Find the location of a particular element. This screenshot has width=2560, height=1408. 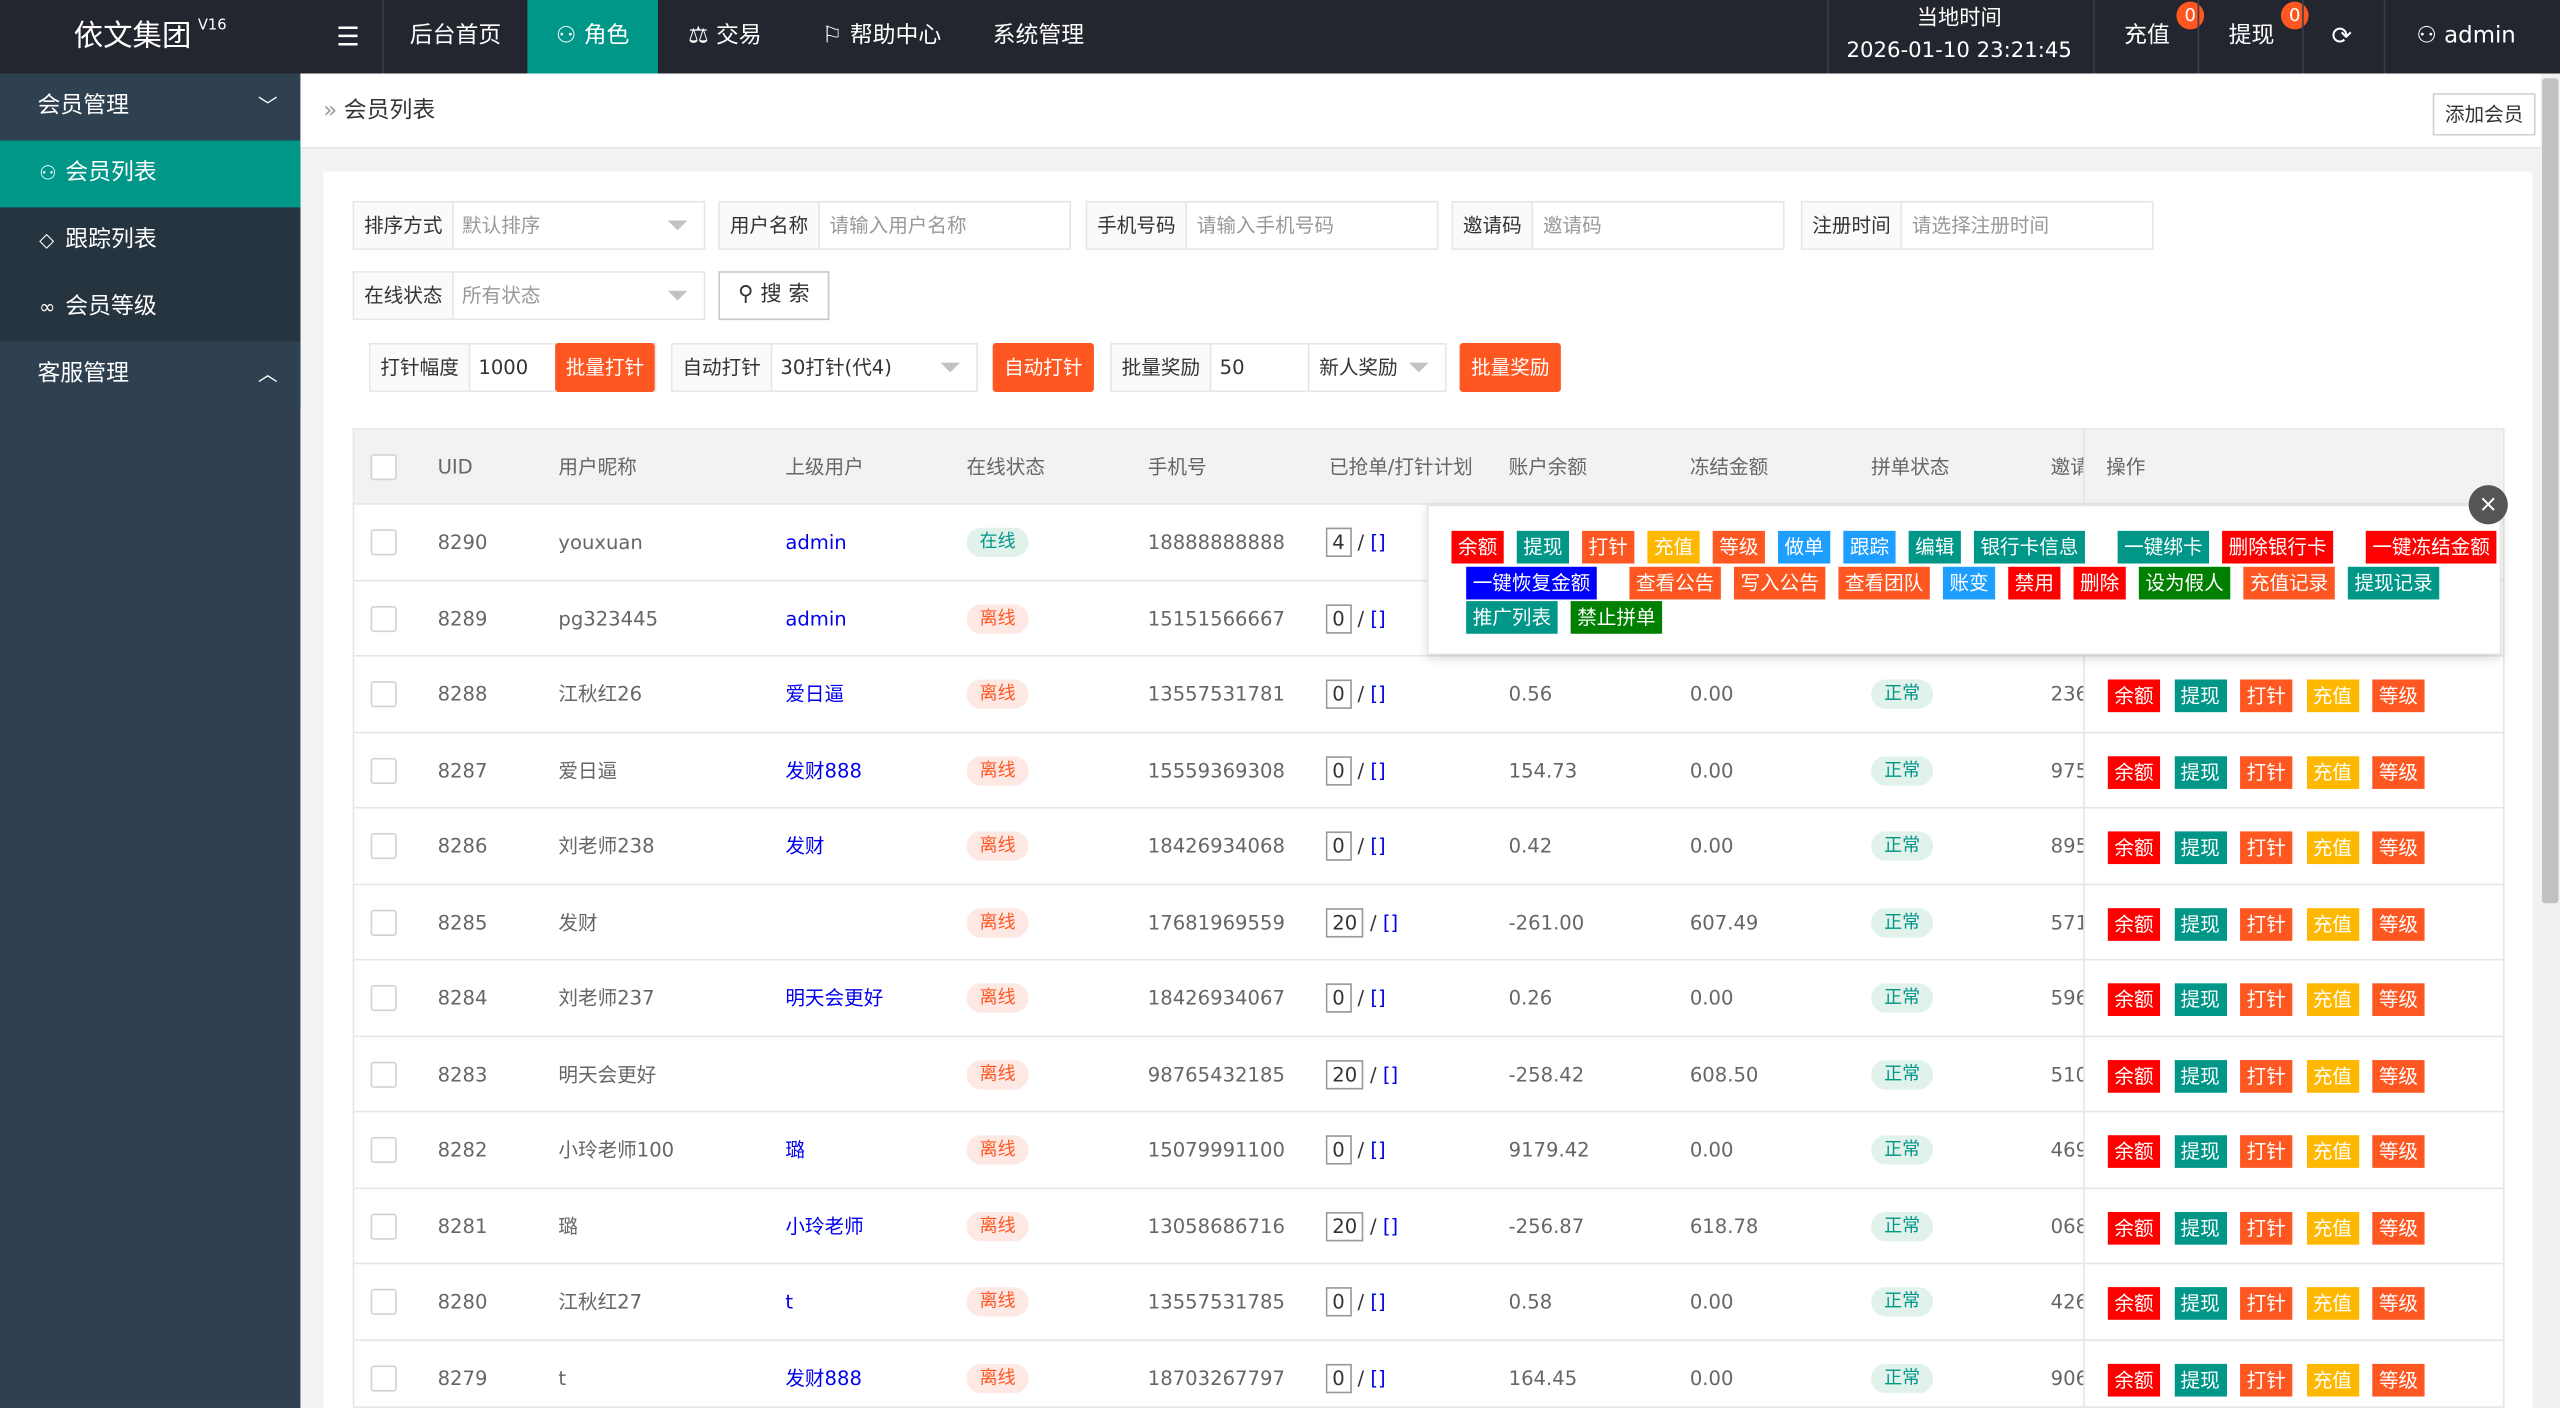

menu-toggle-icon: ☰ is located at coordinates (348, 37).